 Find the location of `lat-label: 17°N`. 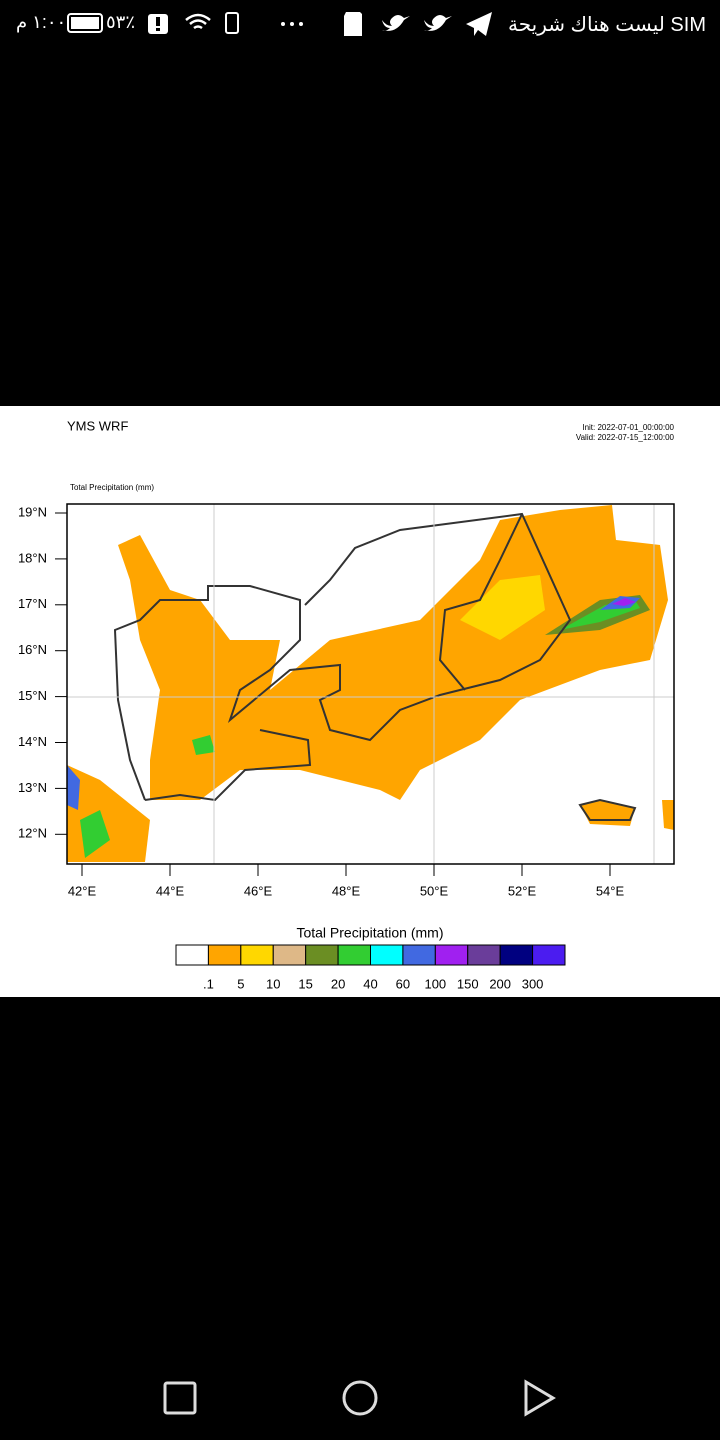

lat-label: 17°N is located at coordinates (32, 603).